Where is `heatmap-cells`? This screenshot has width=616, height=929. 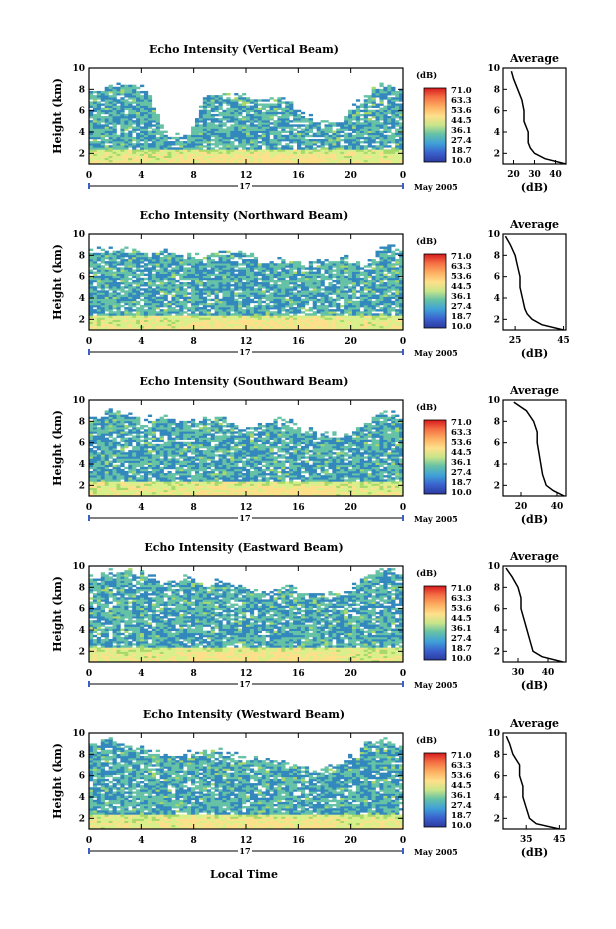 heatmap-cells is located at coordinates (246, 452).